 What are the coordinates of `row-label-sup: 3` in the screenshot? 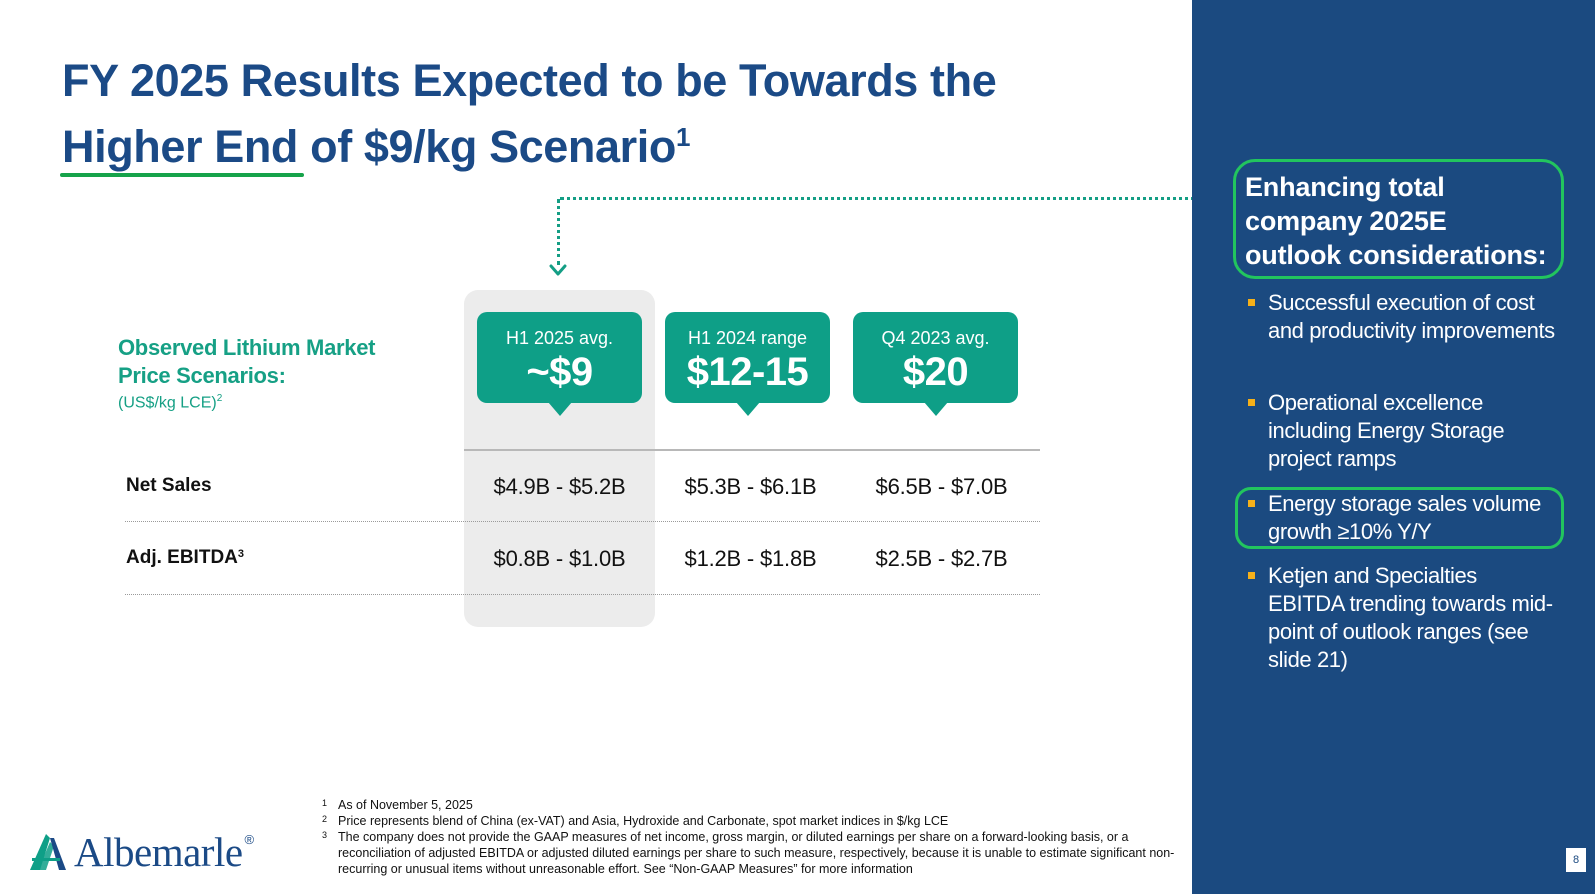 It's located at (241, 554).